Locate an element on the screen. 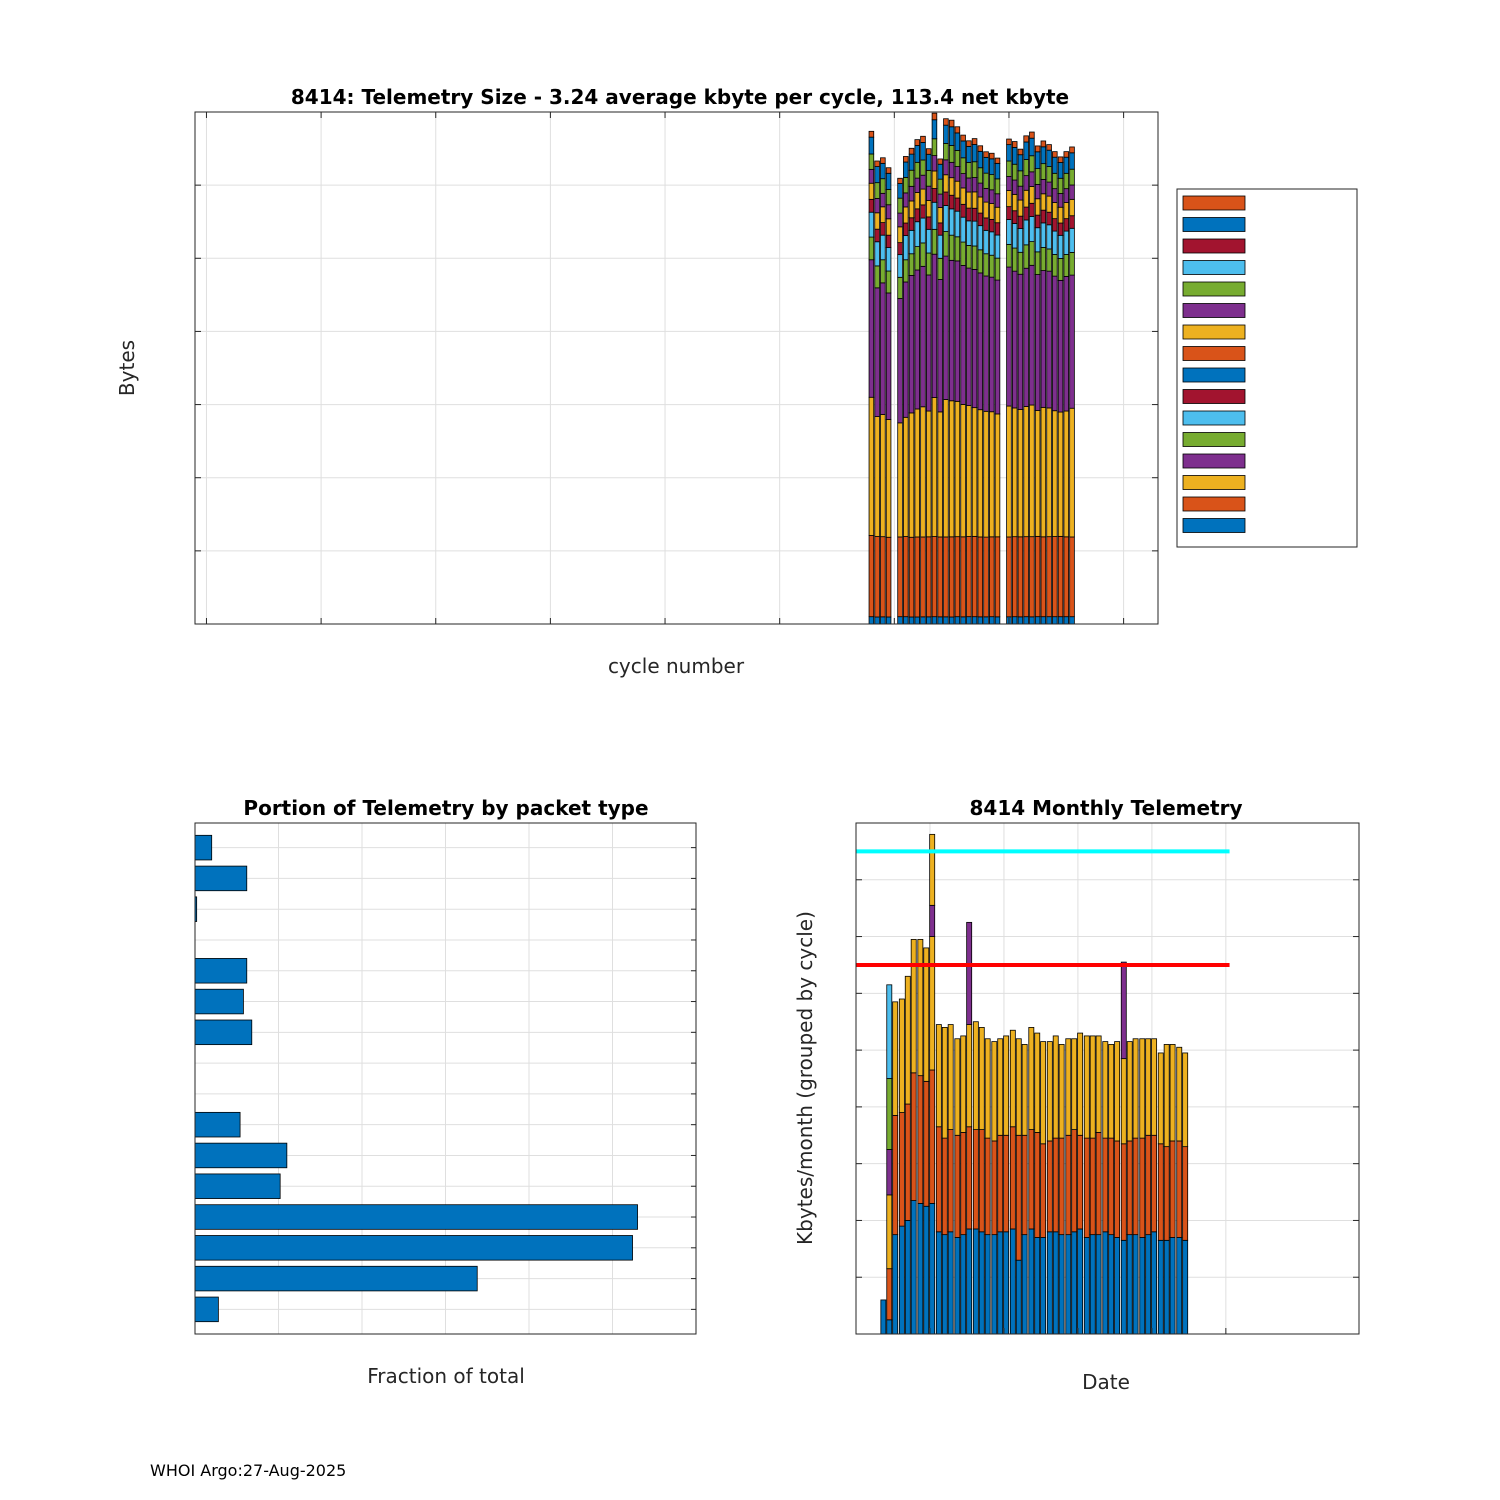 The image size is (1500, 1500). x-axis-label: Fraction of total is located at coordinates (446, 1376).